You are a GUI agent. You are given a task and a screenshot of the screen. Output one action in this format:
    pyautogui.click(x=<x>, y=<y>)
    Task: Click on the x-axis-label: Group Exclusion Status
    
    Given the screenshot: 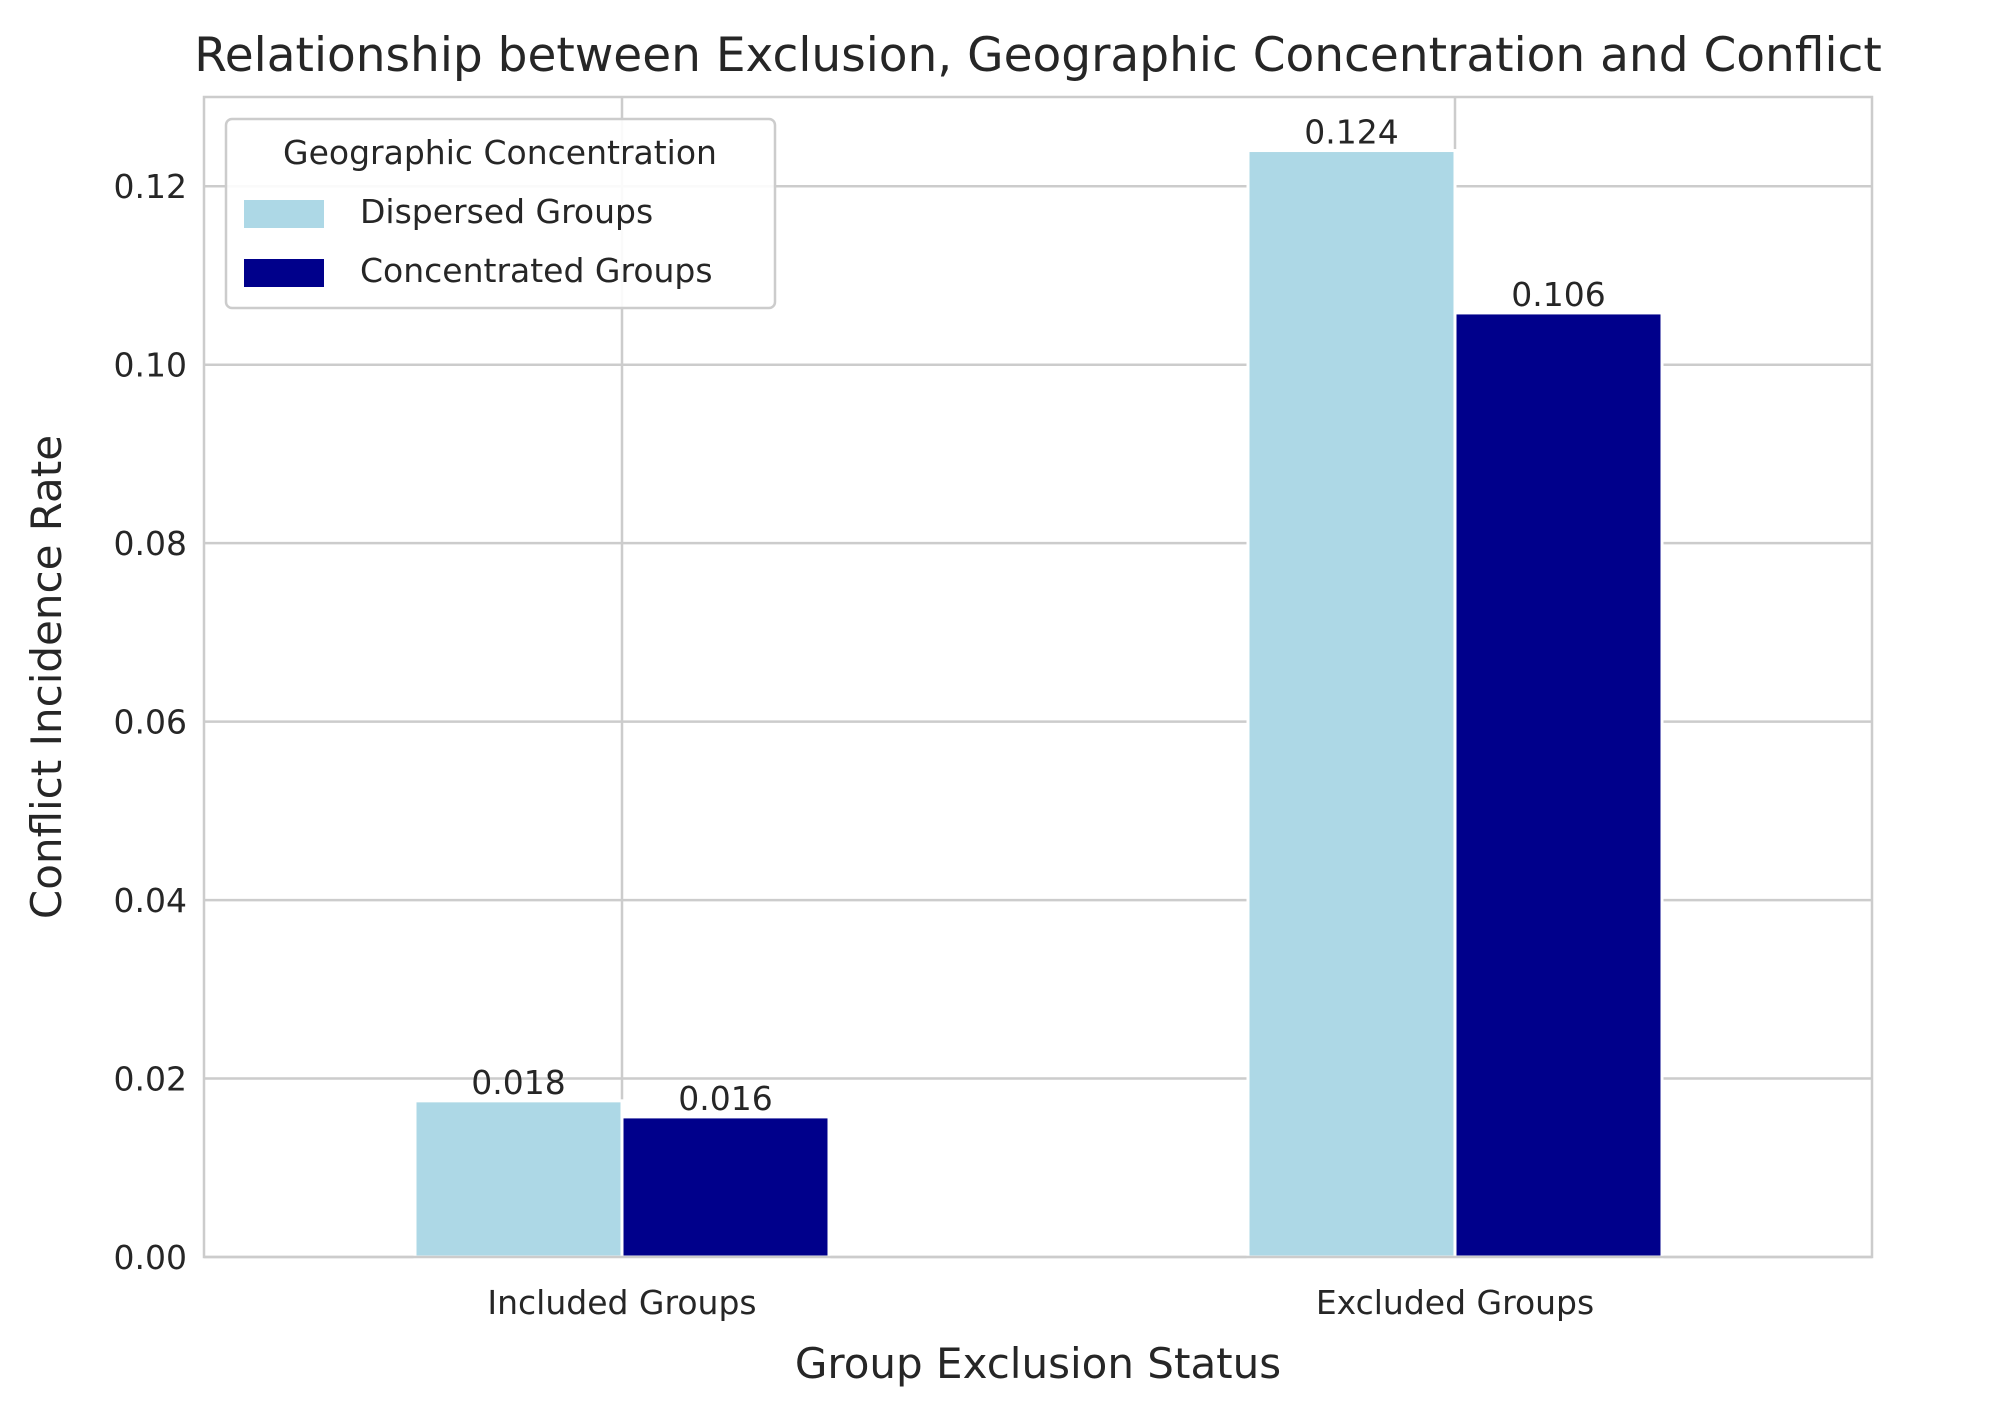 What is the action you would take?
    pyautogui.click(x=1038, y=1363)
    